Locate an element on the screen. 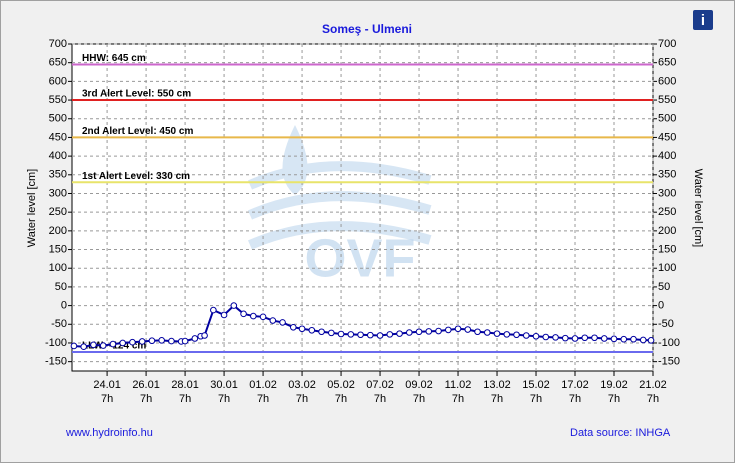 This screenshot has height=463, width=735. y-tick-label: 300 is located at coordinates (58, 193).